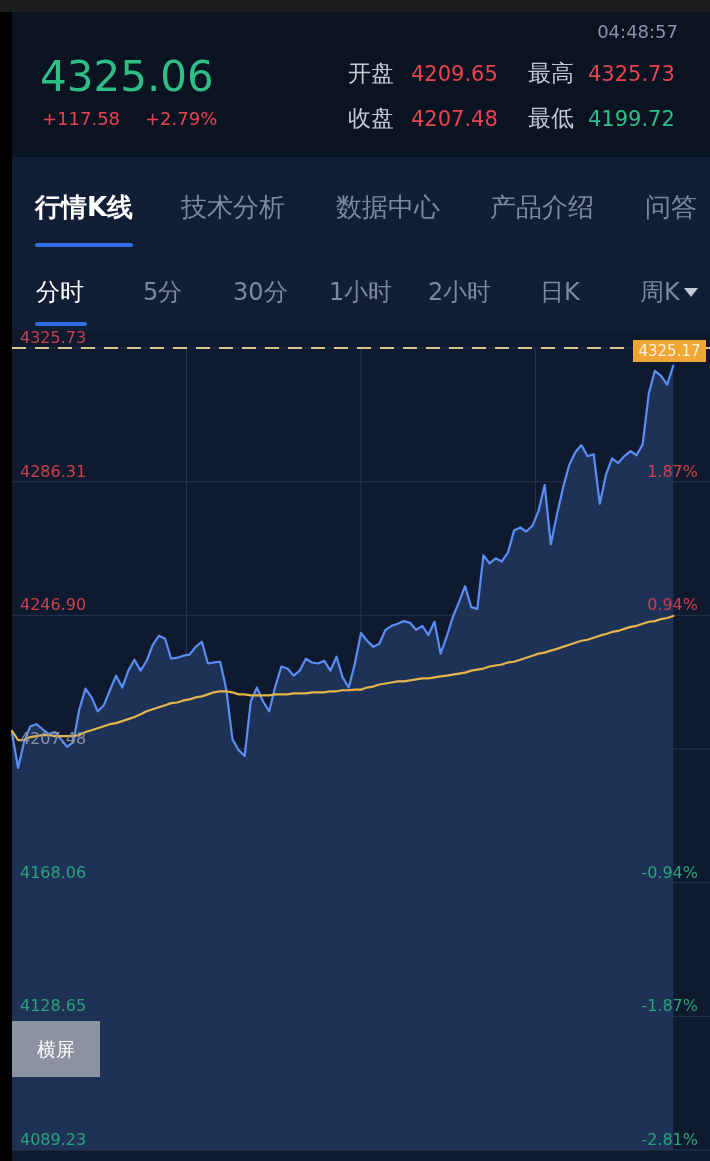 The width and height of the screenshot is (710, 1161). What do you see at coordinates (53, 471) in the screenshot?
I see `y-tick-label: 4286.31` at bounding box center [53, 471].